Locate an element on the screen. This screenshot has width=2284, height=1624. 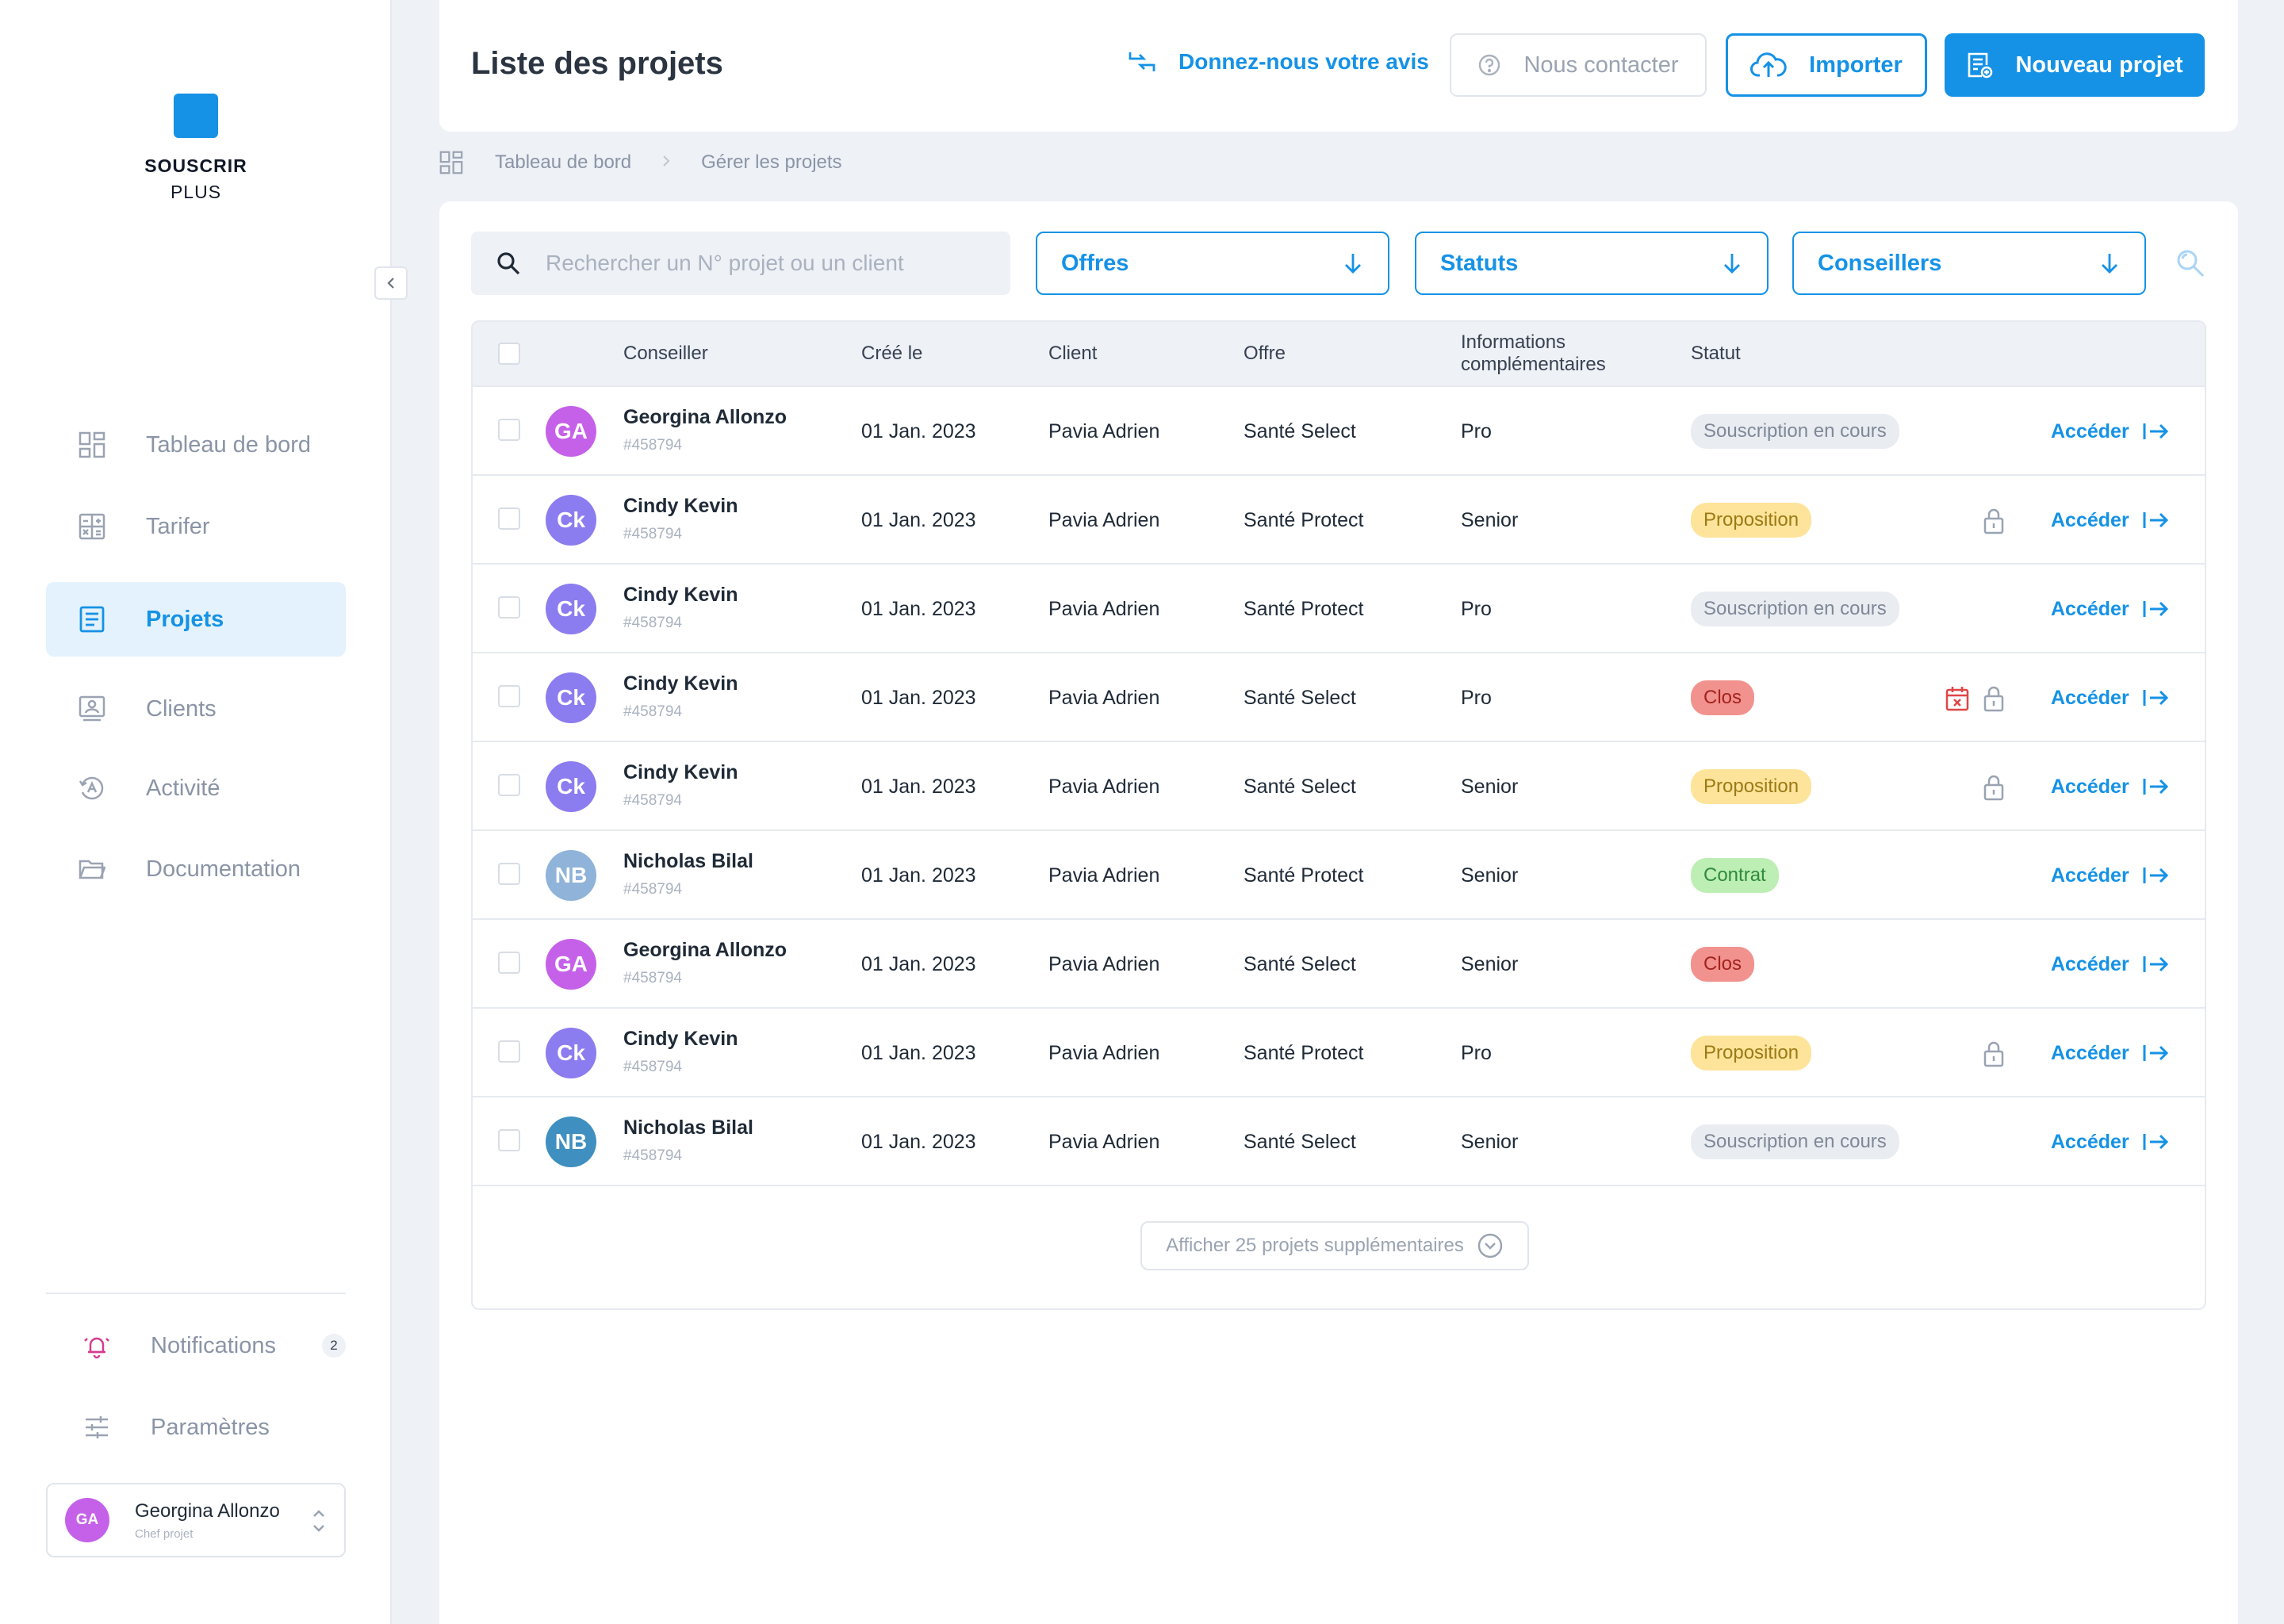
status-cell: Proposition is located at coordinates (1751, 786).